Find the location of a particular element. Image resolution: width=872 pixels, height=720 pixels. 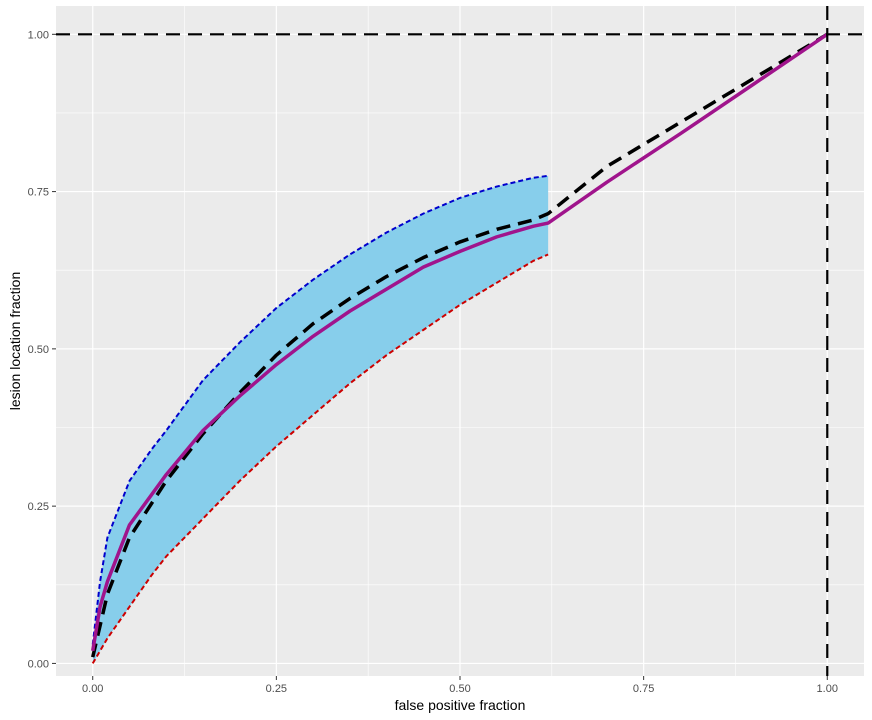

x-tick-label: 1.00 is located at coordinates (827, 689).